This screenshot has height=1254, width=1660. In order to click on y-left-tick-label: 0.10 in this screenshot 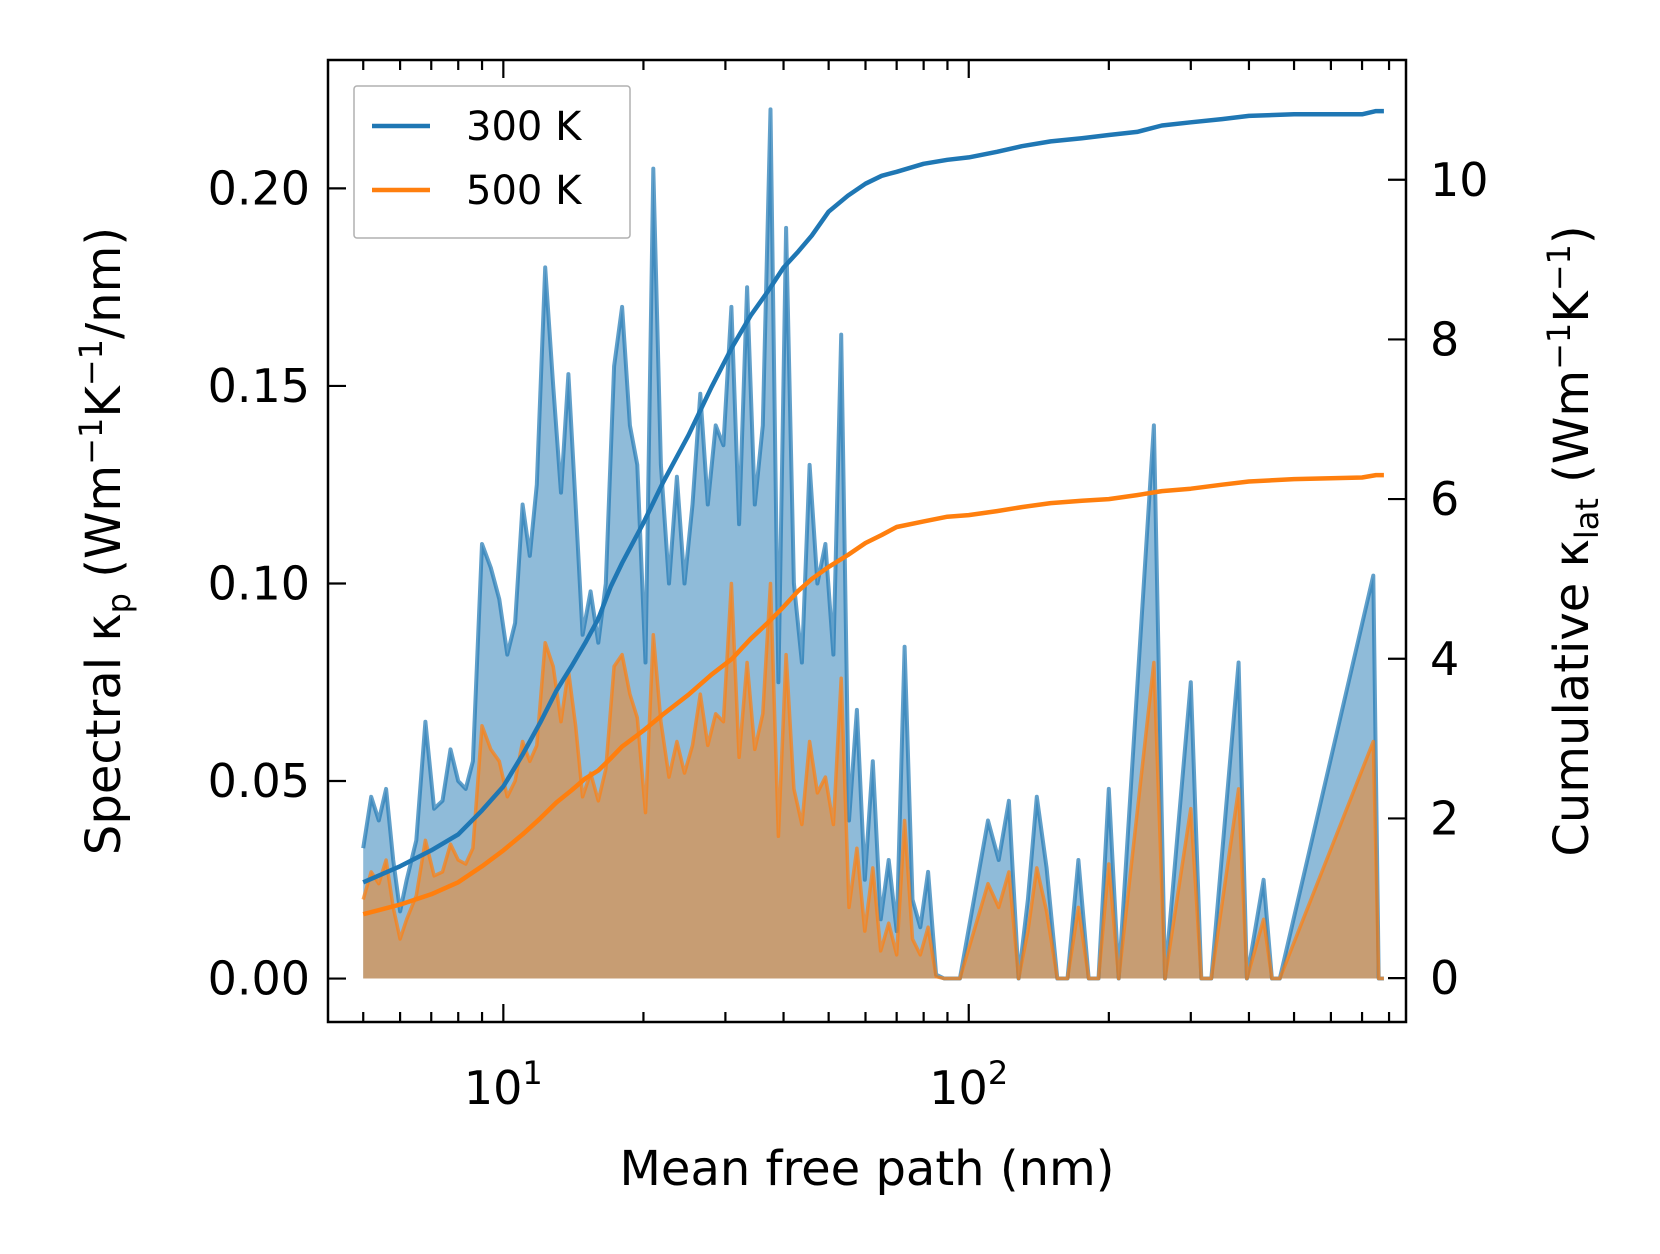, I will do `click(259, 583)`.